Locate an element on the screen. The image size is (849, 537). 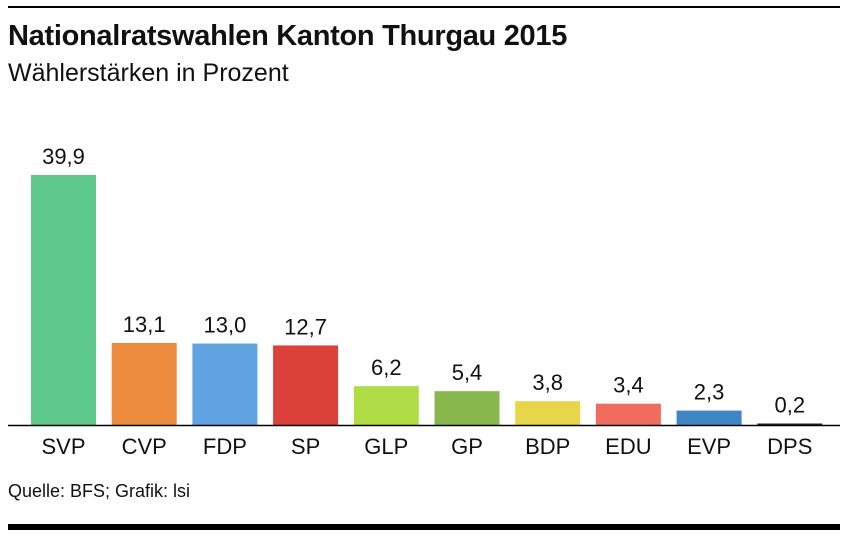
value-label-evp: 2,3 is located at coordinates (709, 392).